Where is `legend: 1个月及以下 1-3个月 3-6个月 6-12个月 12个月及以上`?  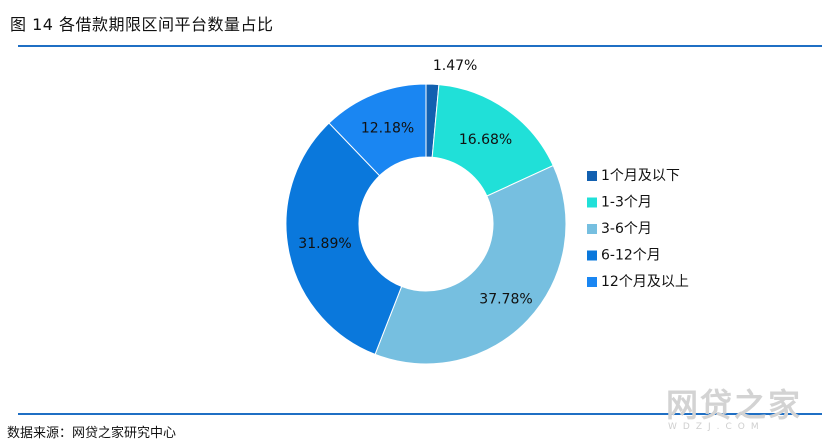
legend: 1个月及以下 1-3个月 3-6个月 6-12个月 12个月及以上 is located at coordinates (638, 229).